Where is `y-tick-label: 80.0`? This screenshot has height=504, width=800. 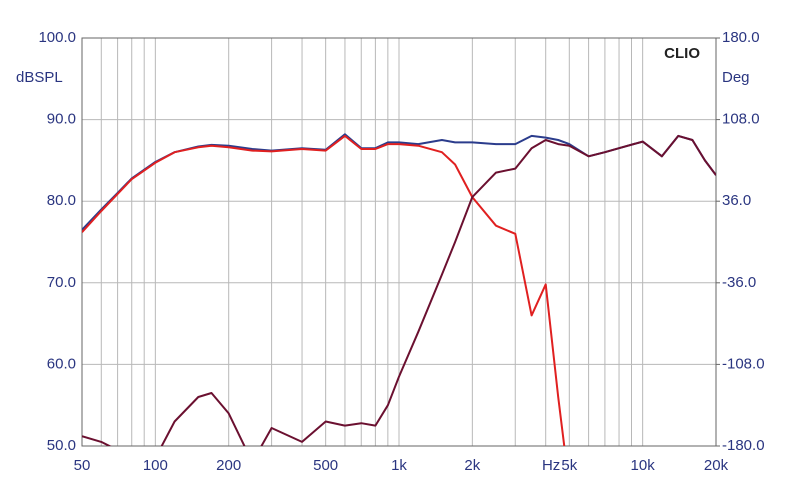 y-tick-label: 80.0 is located at coordinates (61, 200).